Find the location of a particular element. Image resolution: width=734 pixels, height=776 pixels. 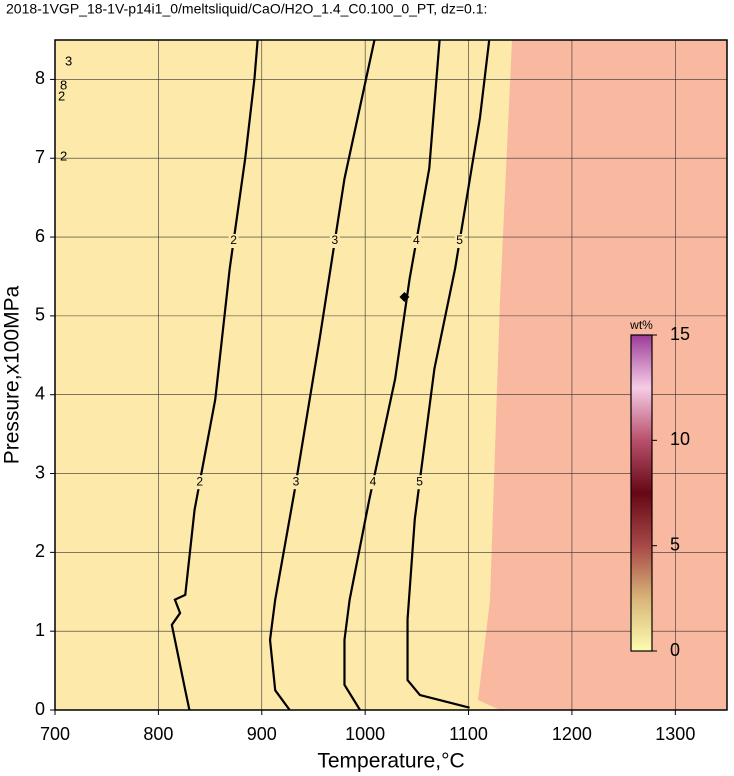

x-tick-label: 700 is located at coordinates (55, 734).